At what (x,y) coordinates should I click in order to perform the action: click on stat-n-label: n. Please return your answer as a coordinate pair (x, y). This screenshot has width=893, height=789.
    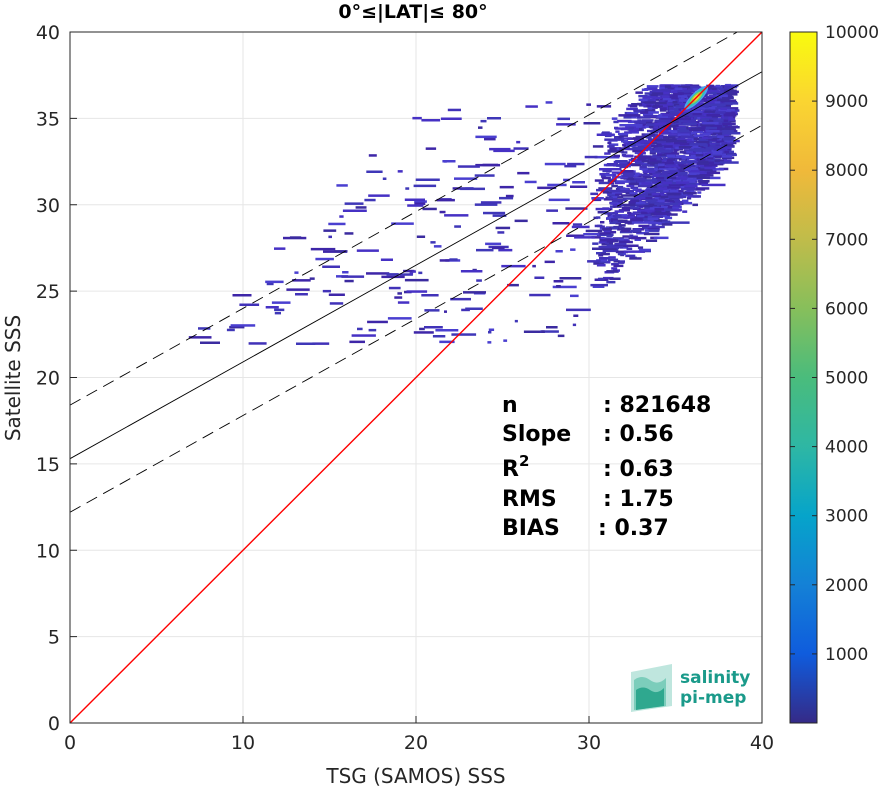
    Looking at the image, I should click on (510, 405).